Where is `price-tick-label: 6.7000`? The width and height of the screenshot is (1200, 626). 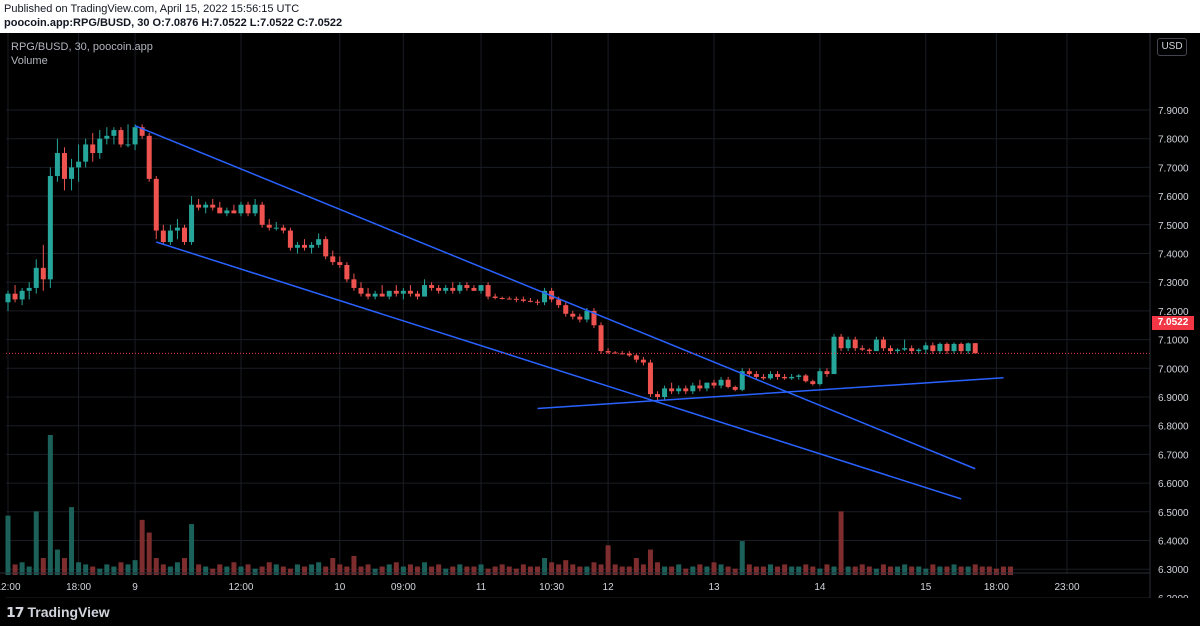 price-tick-label: 6.7000 is located at coordinates (1173, 455).